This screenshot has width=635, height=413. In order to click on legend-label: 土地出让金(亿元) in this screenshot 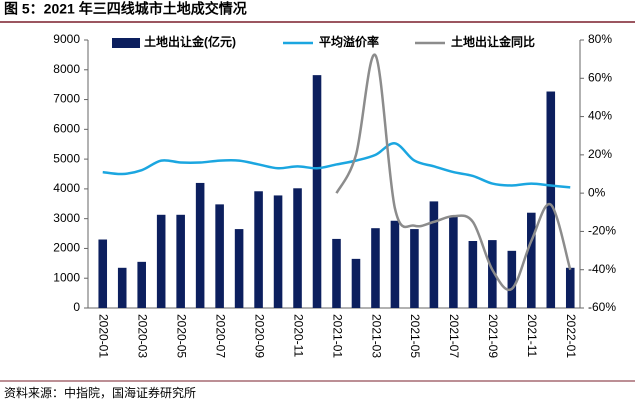, I will do `click(190, 41)`.